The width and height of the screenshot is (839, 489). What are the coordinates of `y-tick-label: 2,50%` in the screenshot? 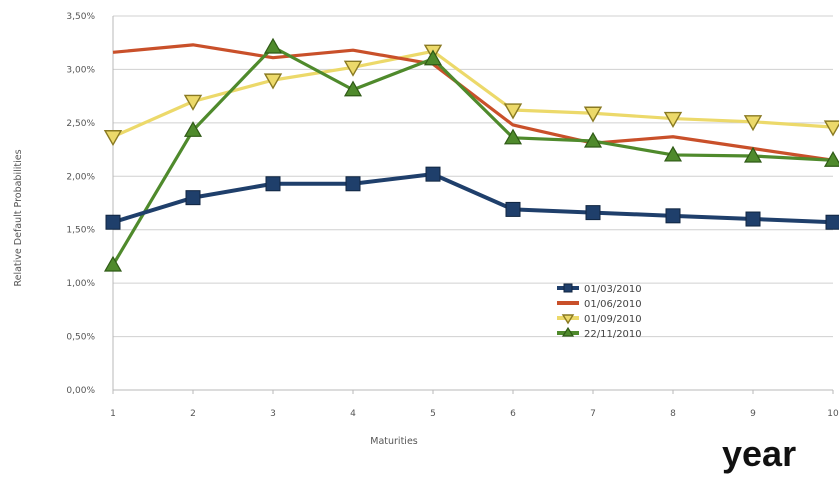 It's located at (80, 124).